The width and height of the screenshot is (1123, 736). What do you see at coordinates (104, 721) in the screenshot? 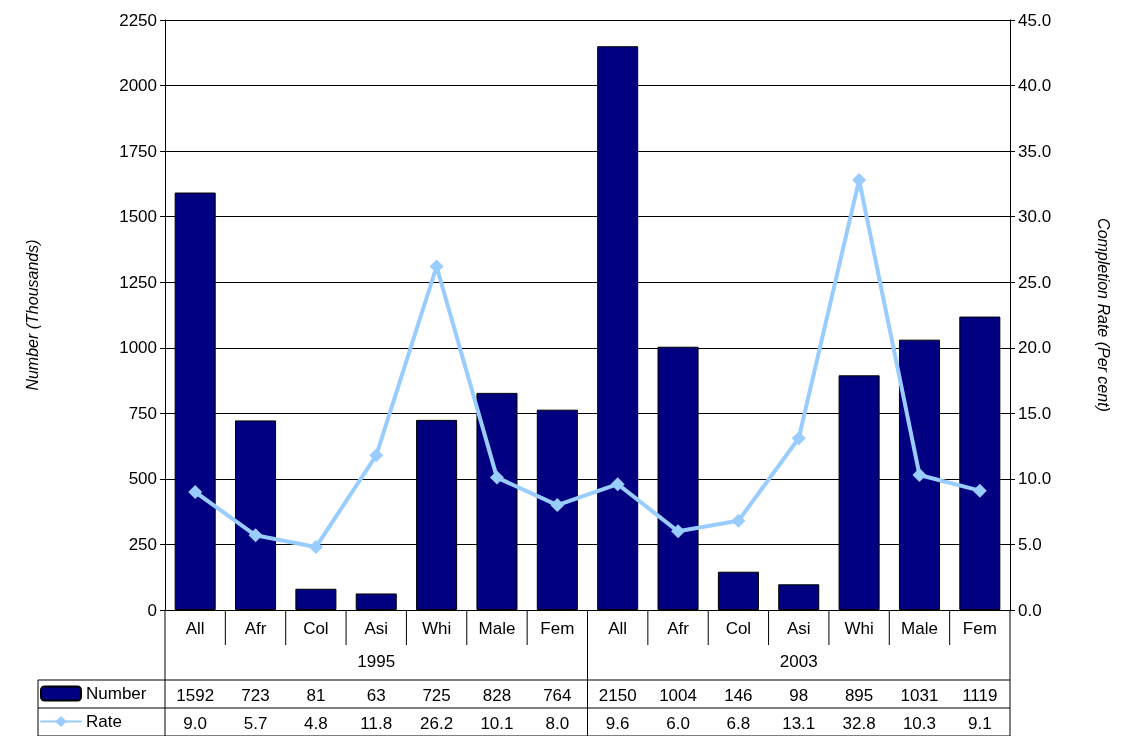
I see `legend-label: Rate` at bounding box center [104, 721].